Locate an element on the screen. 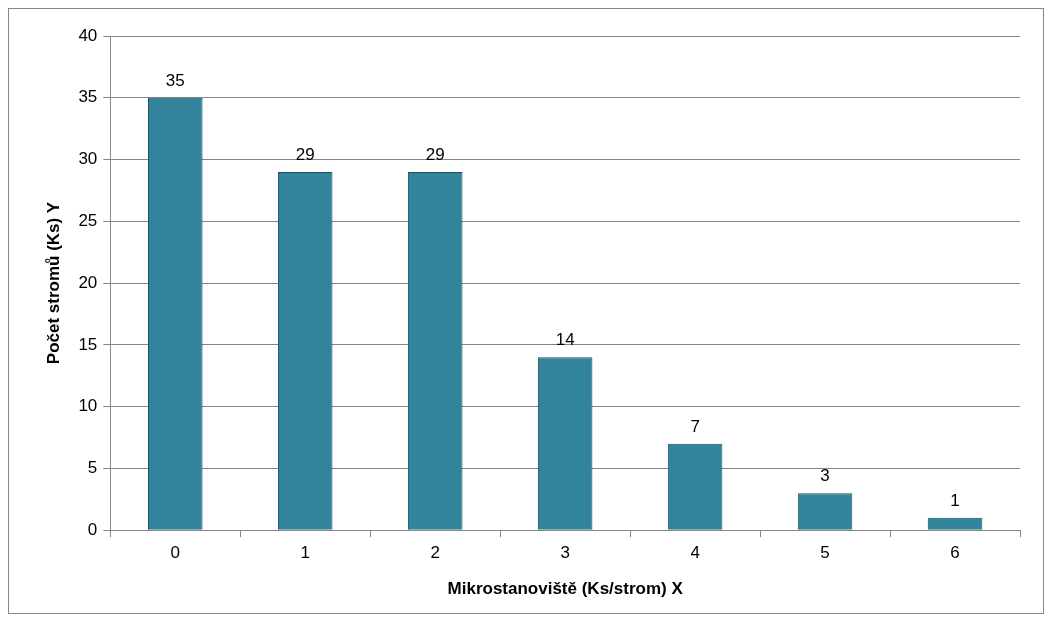 This screenshot has width=1056, height=626. y-tick-label: 25 is located at coordinates (88, 221).